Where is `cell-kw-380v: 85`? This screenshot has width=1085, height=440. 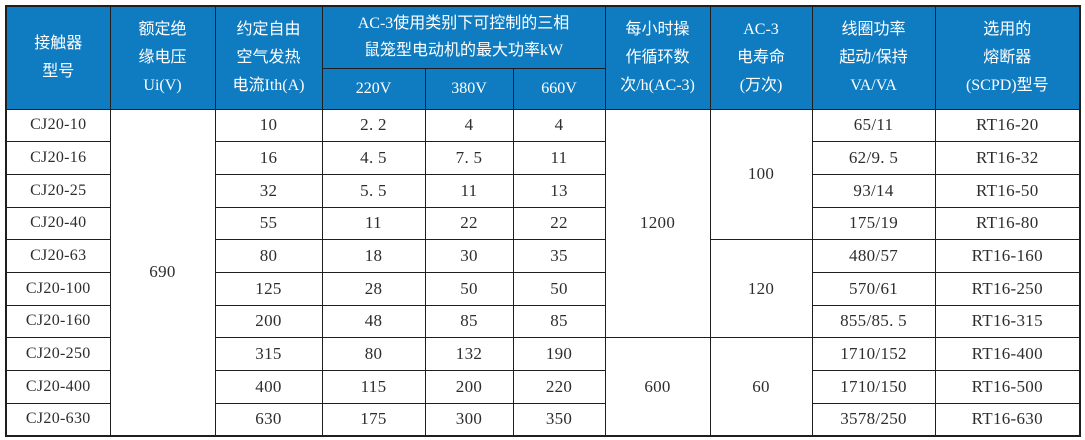
cell-kw-380v: 85 is located at coordinates (469, 321).